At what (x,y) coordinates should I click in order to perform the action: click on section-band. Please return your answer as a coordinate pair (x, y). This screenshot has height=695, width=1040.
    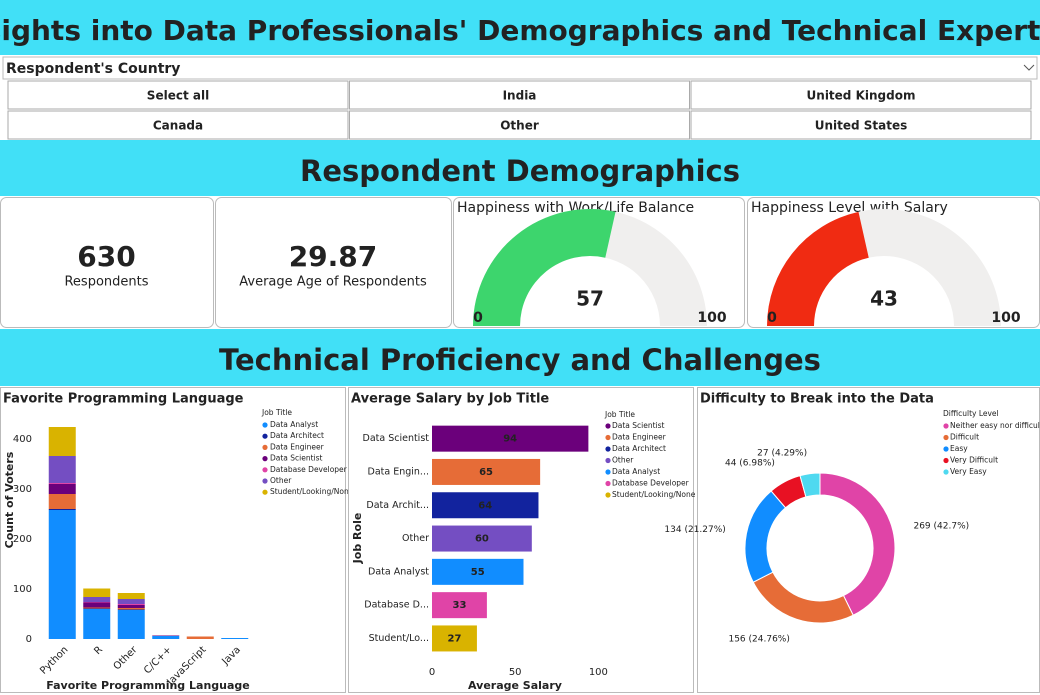
    Looking at the image, I should click on (520, 168).